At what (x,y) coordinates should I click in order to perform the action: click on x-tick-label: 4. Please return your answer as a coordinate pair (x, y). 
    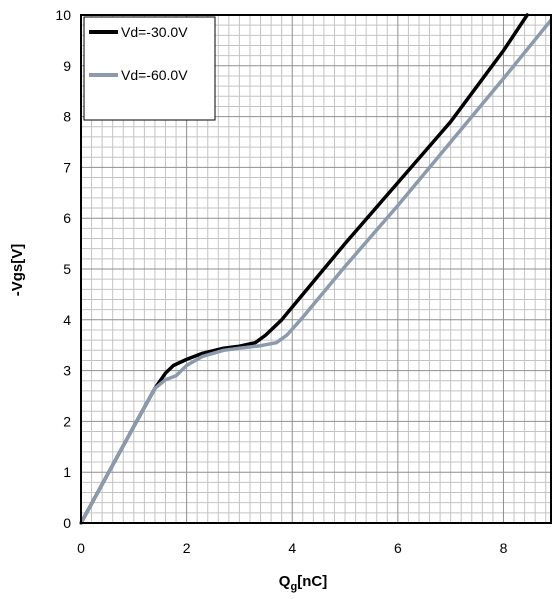
    Looking at the image, I should click on (292, 548).